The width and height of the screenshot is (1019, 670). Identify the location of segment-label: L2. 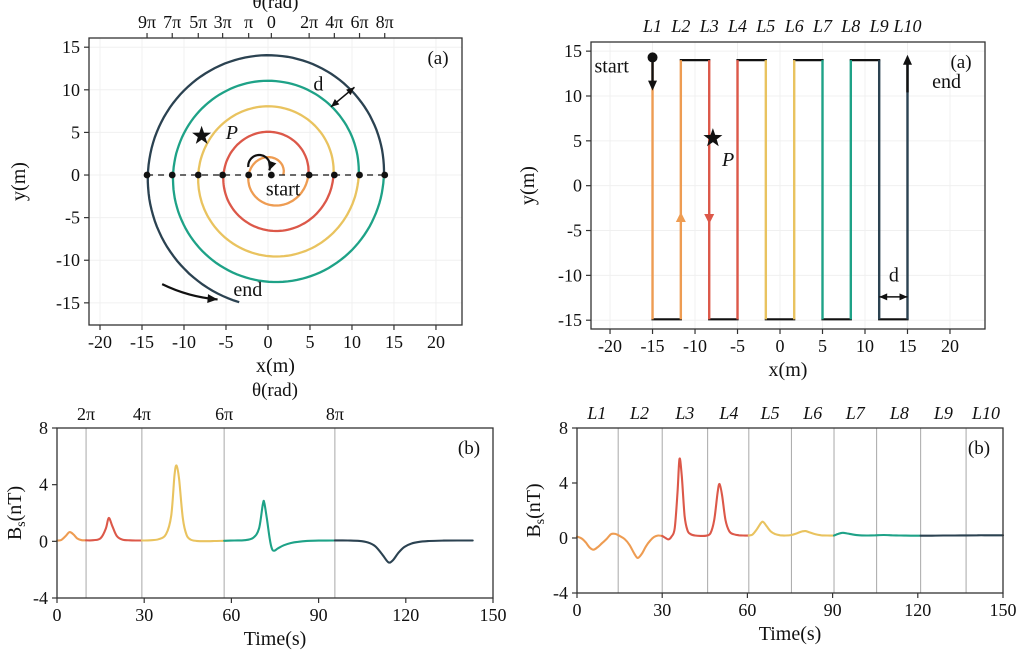
(639, 413).